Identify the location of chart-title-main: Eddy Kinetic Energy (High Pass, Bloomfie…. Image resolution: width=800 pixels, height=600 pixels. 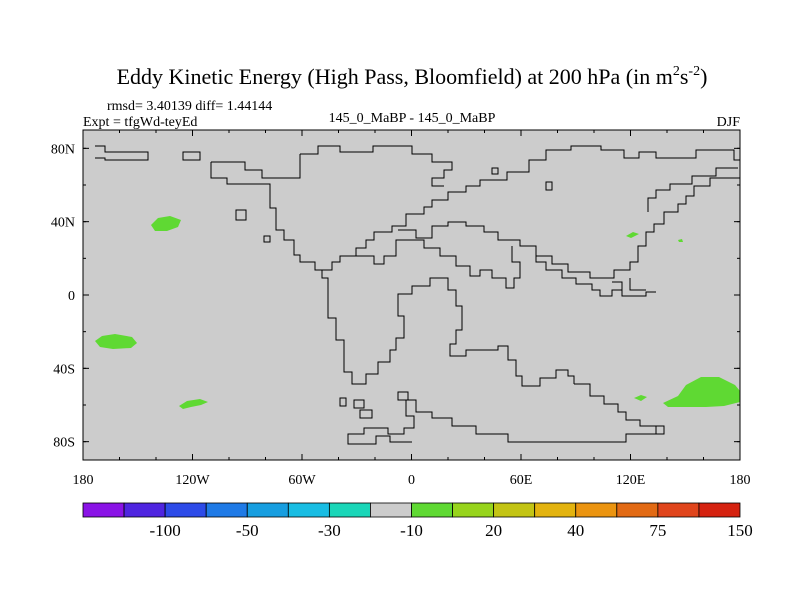
(395, 76).